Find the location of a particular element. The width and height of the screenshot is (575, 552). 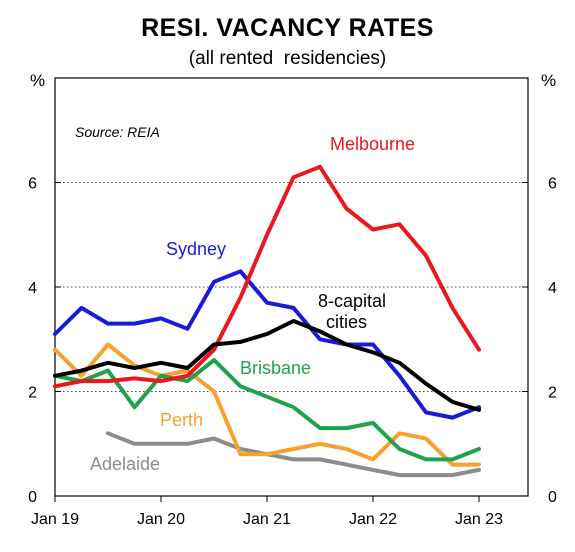

y-tick-right-label: 4 is located at coordinates (552, 288).